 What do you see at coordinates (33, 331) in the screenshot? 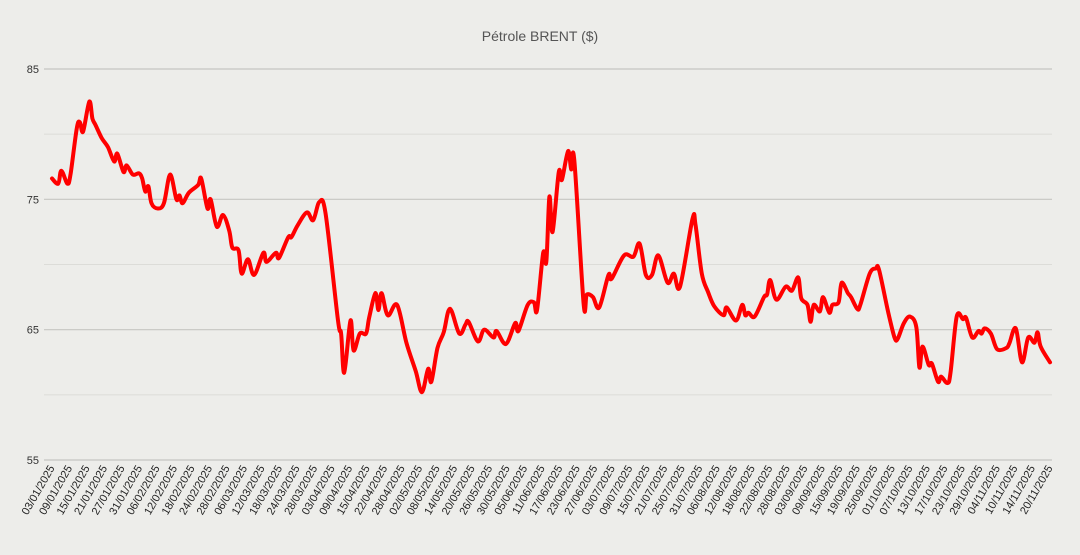
I see `y-tick-label: 65` at bounding box center [33, 331].